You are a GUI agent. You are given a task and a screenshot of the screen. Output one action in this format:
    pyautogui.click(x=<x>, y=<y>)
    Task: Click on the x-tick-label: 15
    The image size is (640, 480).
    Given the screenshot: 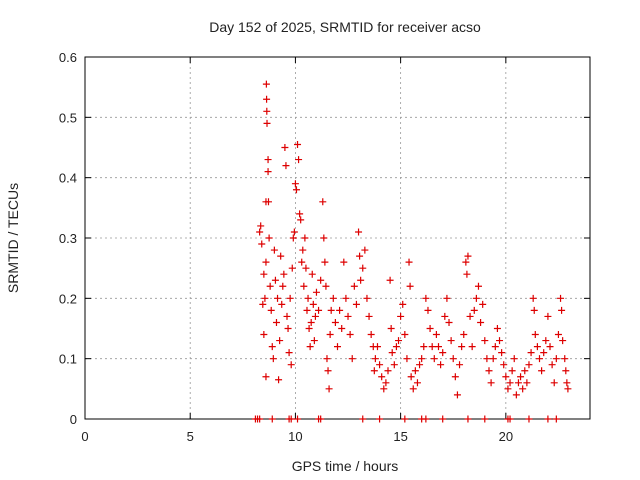 What is the action you would take?
    pyautogui.click(x=400, y=436)
    